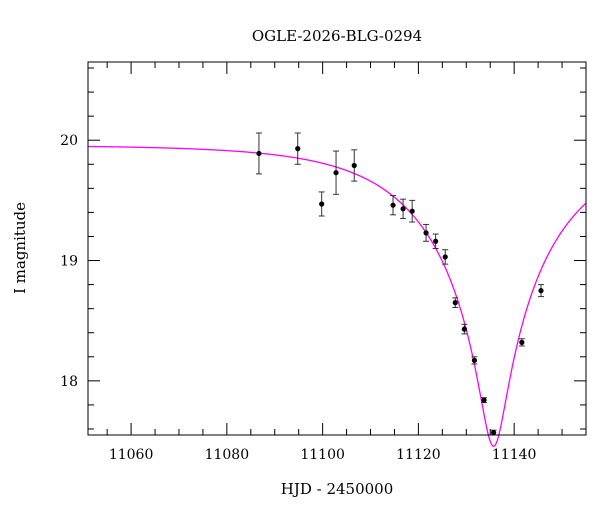  Describe the element at coordinates (69, 262) in the screenshot. I see `y-tick-label: 19` at that location.